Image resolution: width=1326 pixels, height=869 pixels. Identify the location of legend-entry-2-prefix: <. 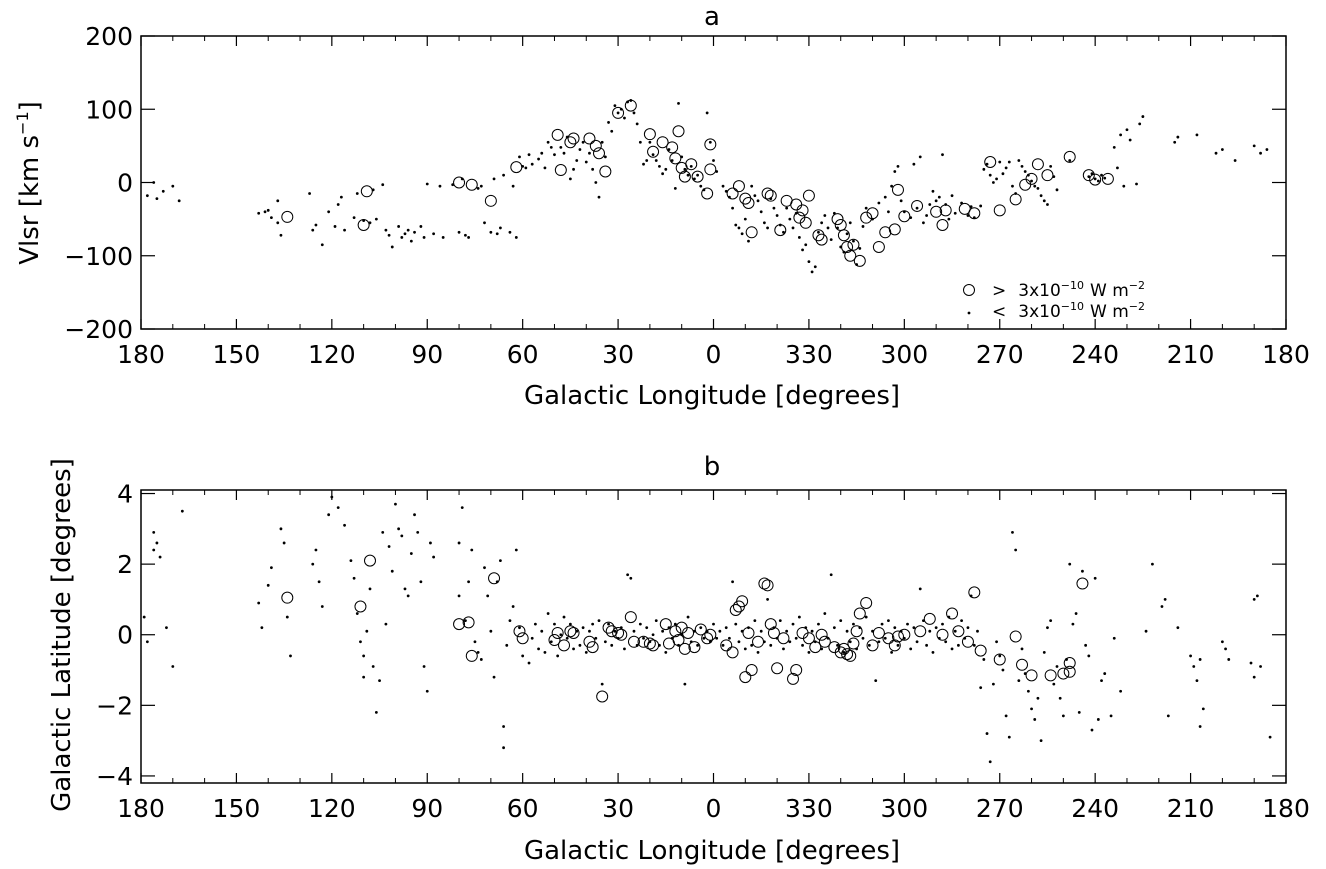
(999, 312).